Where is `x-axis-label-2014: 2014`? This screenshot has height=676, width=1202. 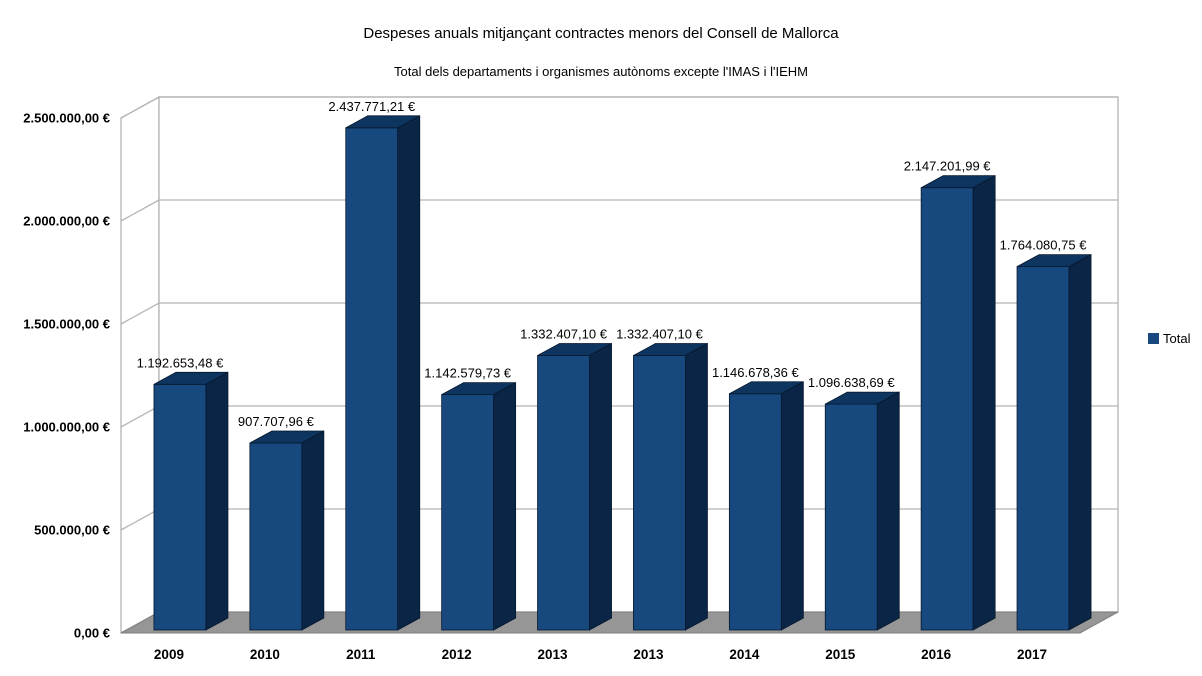 x-axis-label-2014: 2014 is located at coordinates (744, 654).